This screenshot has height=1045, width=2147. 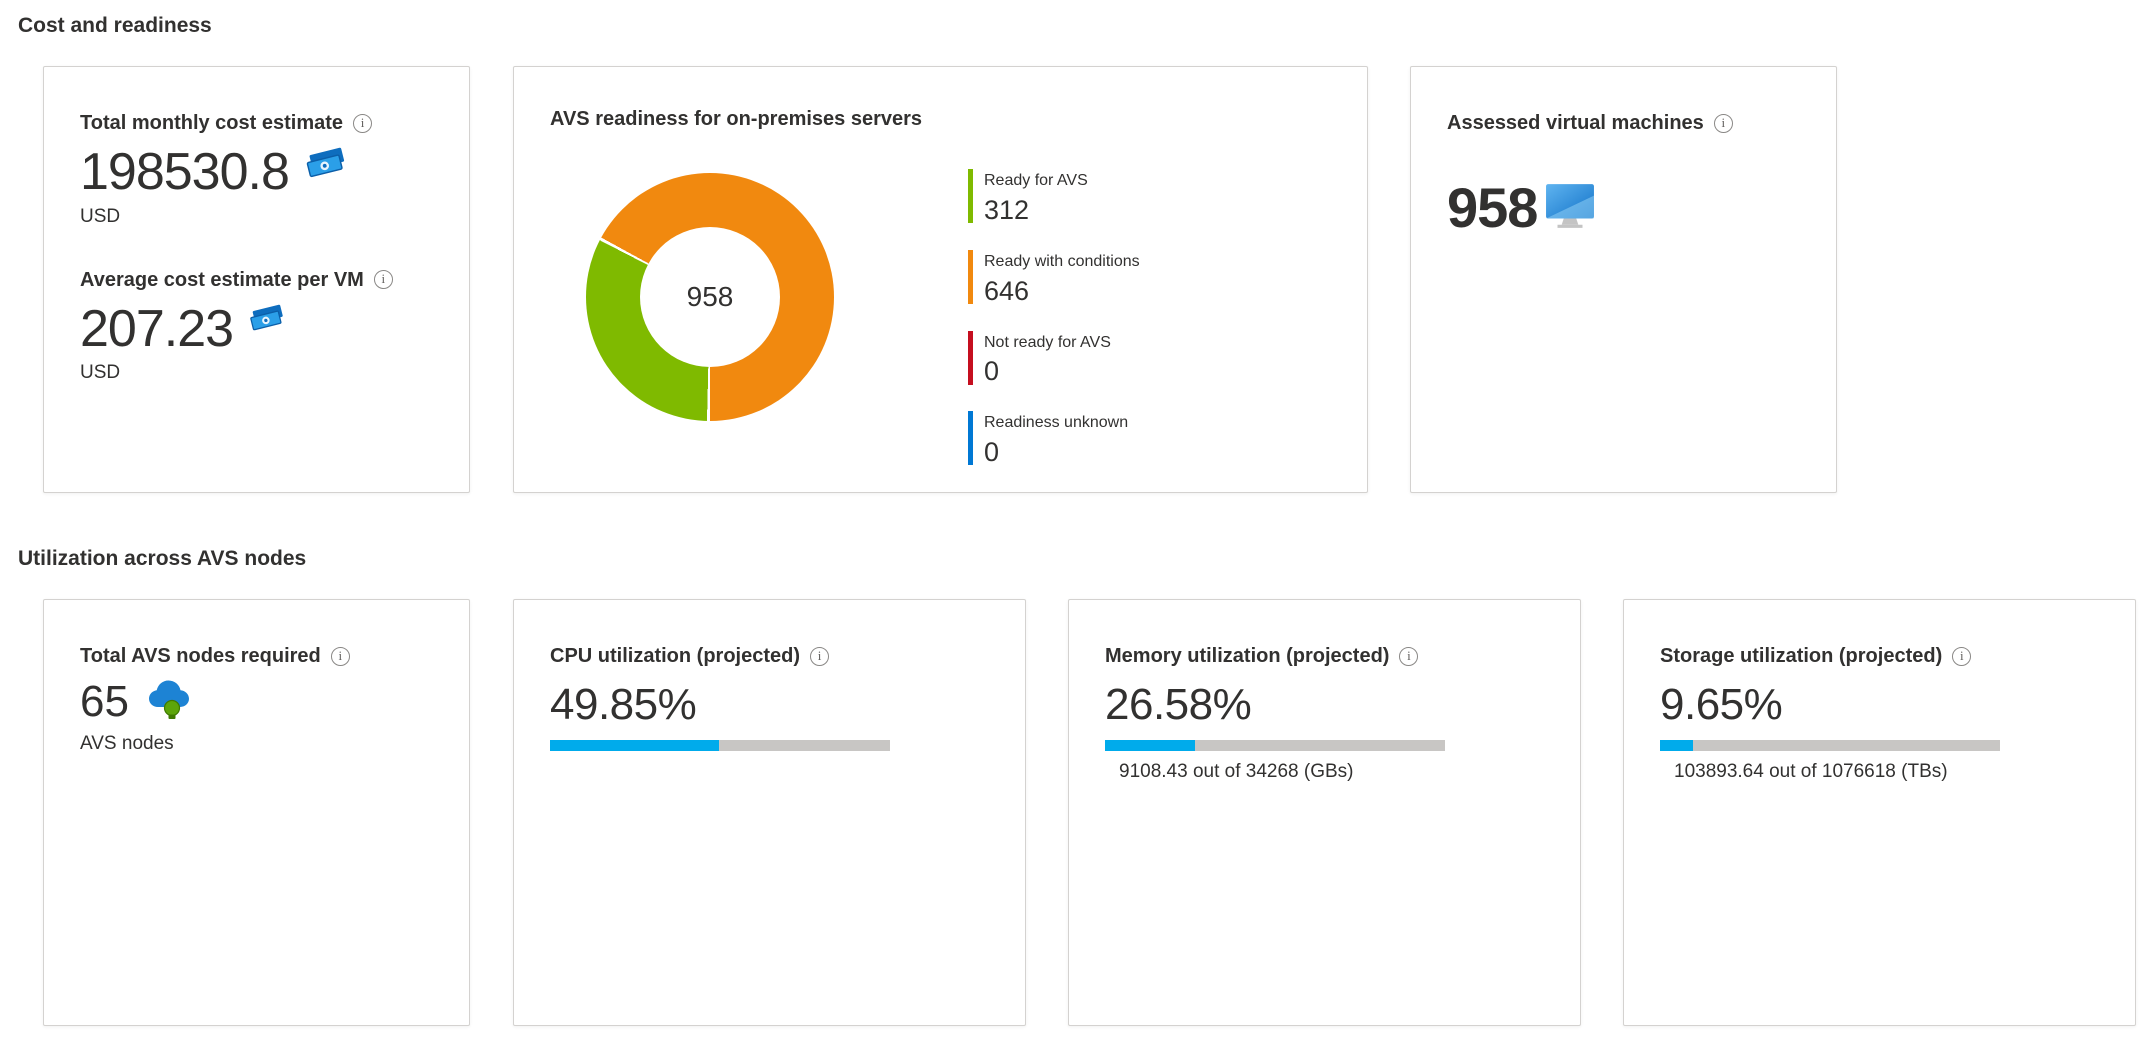 I want to click on memory-utilization-value: 26.58%, so click(x=1178, y=704).